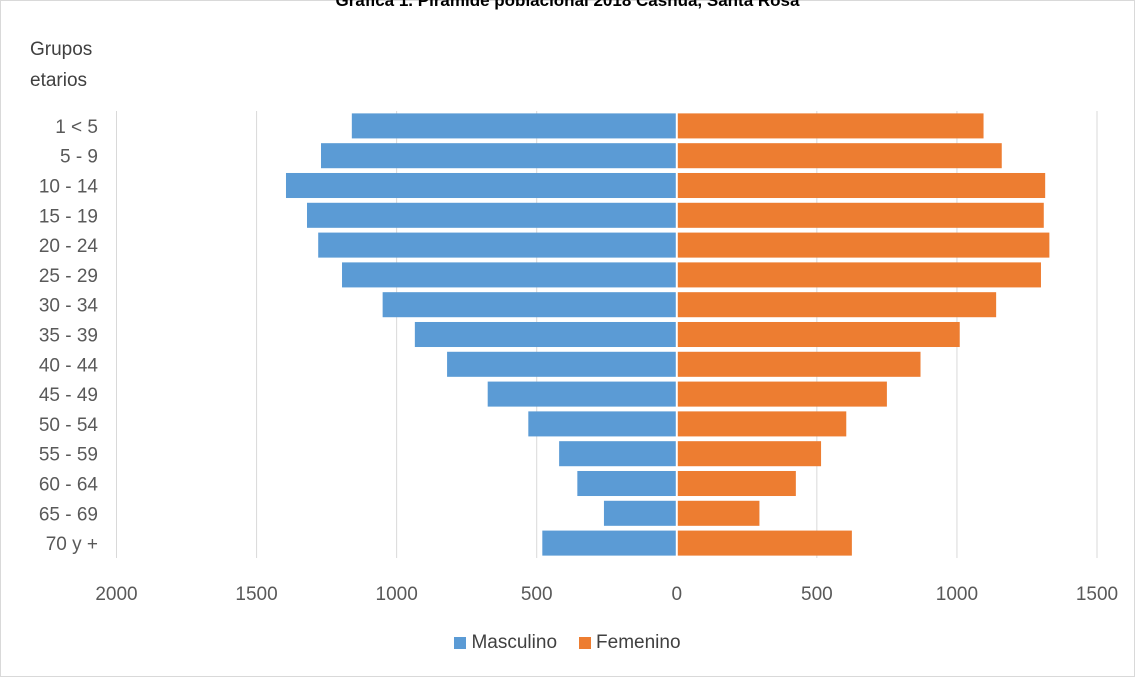 The height and width of the screenshot is (677, 1135). What do you see at coordinates (72, 544) in the screenshot?
I see `y-tick-label: 70 y +` at bounding box center [72, 544].